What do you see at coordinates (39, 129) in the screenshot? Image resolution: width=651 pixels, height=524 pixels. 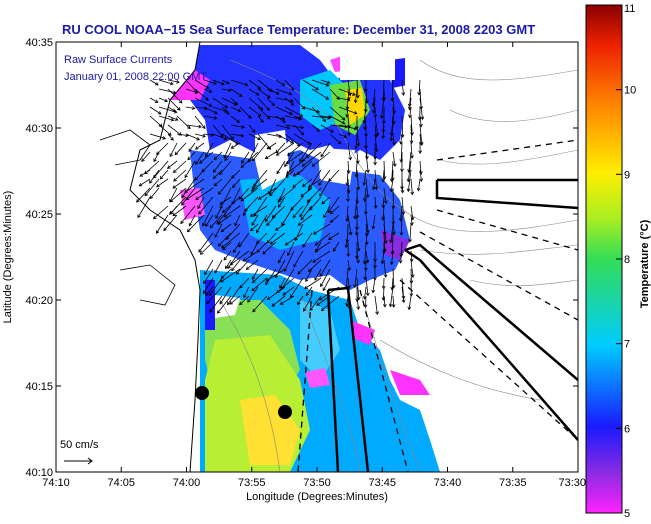 I see `y-tick-label: 40:30` at bounding box center [39, 129].